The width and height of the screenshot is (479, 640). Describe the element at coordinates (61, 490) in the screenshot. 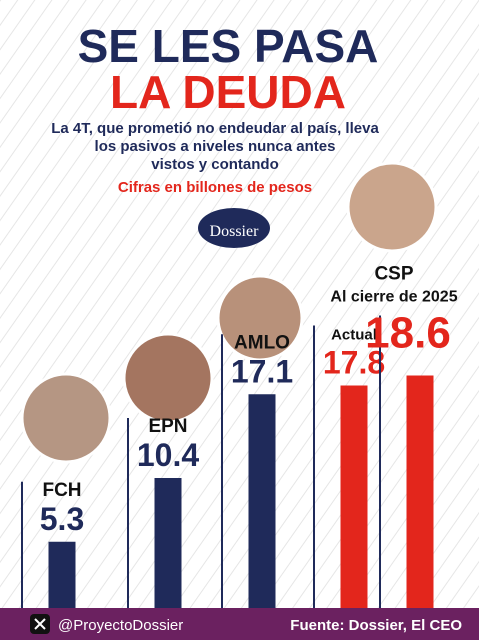

I see `category-label: FCH` at that location.